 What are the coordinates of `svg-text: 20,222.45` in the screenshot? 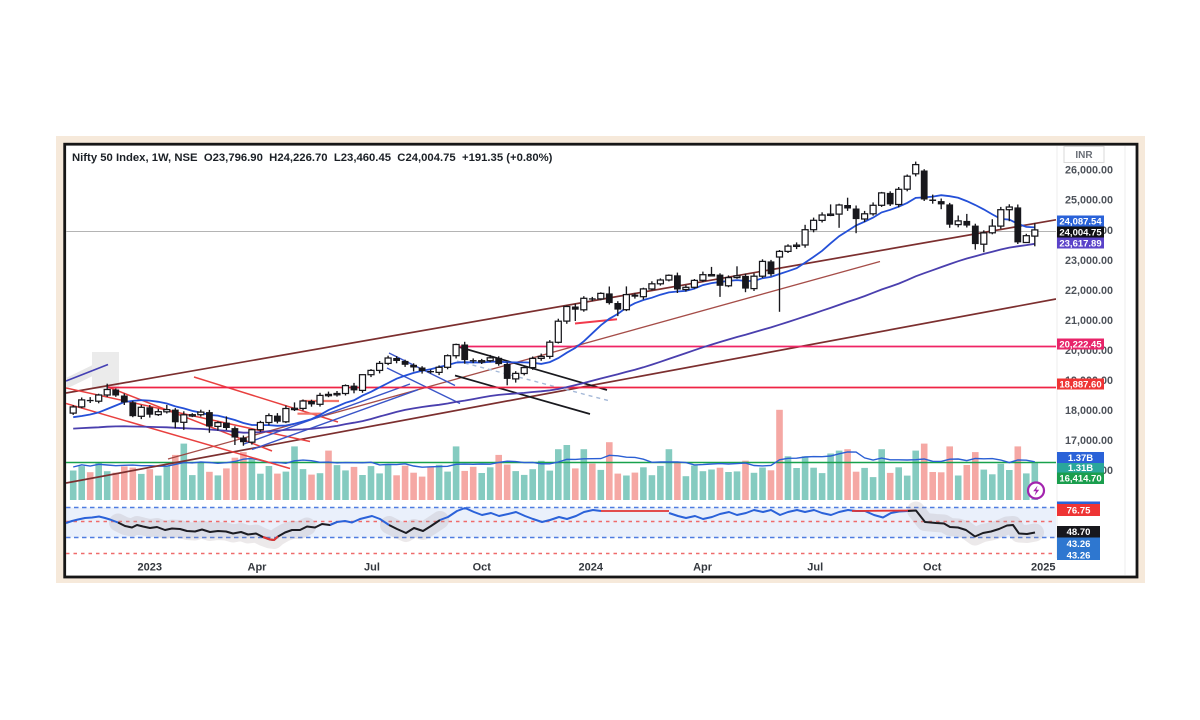 It's located at (1080, 344).